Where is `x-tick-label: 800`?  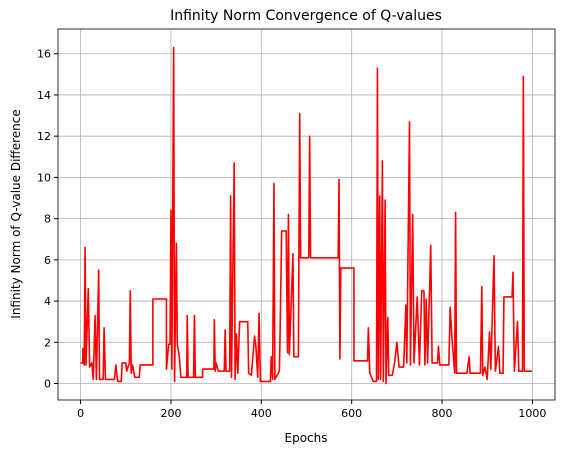 x-tick-label: 800 is located at coordinates (442, 413).